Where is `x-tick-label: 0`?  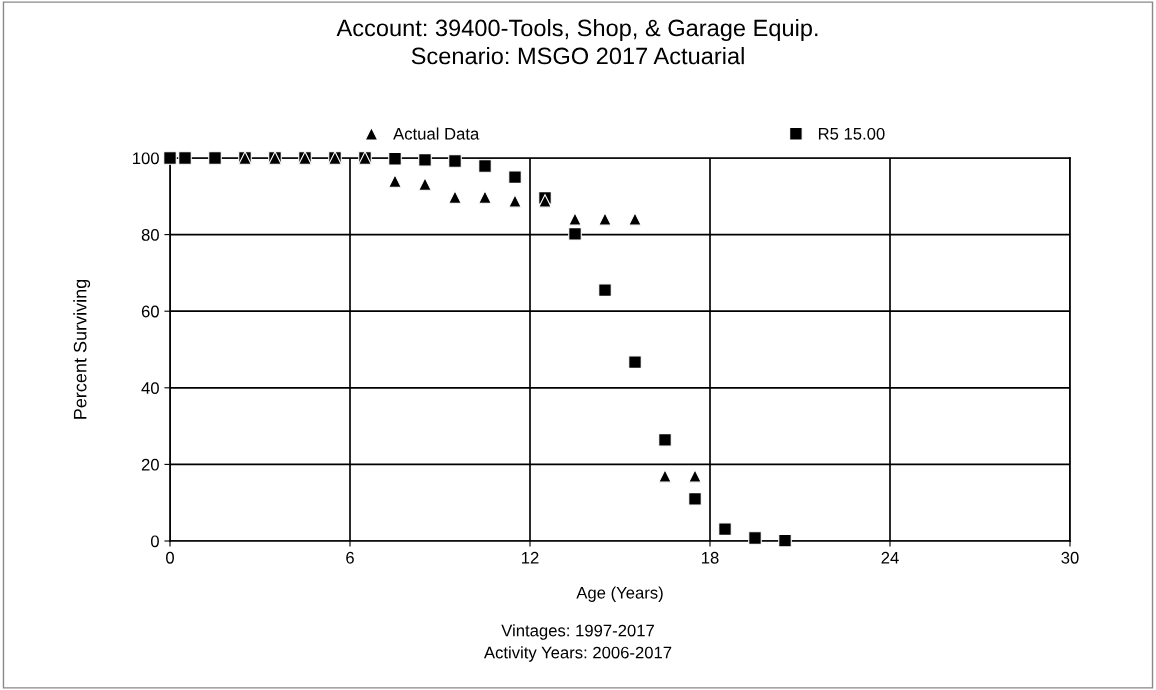 x-tick-label: 0 is located at coordinates (170, 557).